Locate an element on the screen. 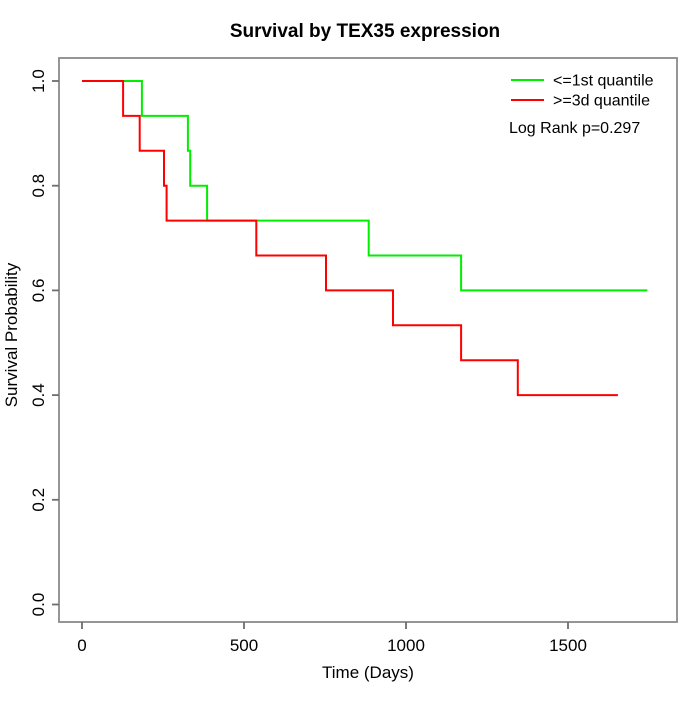  x-tick-label: 1500 is located at coordinates (568, 645).